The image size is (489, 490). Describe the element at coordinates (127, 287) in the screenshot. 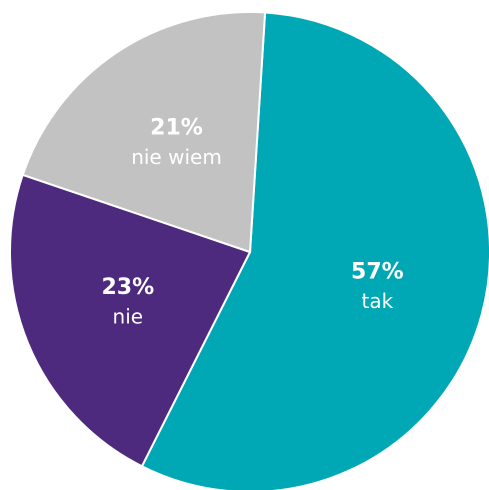

I see `slice-value-label: 23%` at that location.